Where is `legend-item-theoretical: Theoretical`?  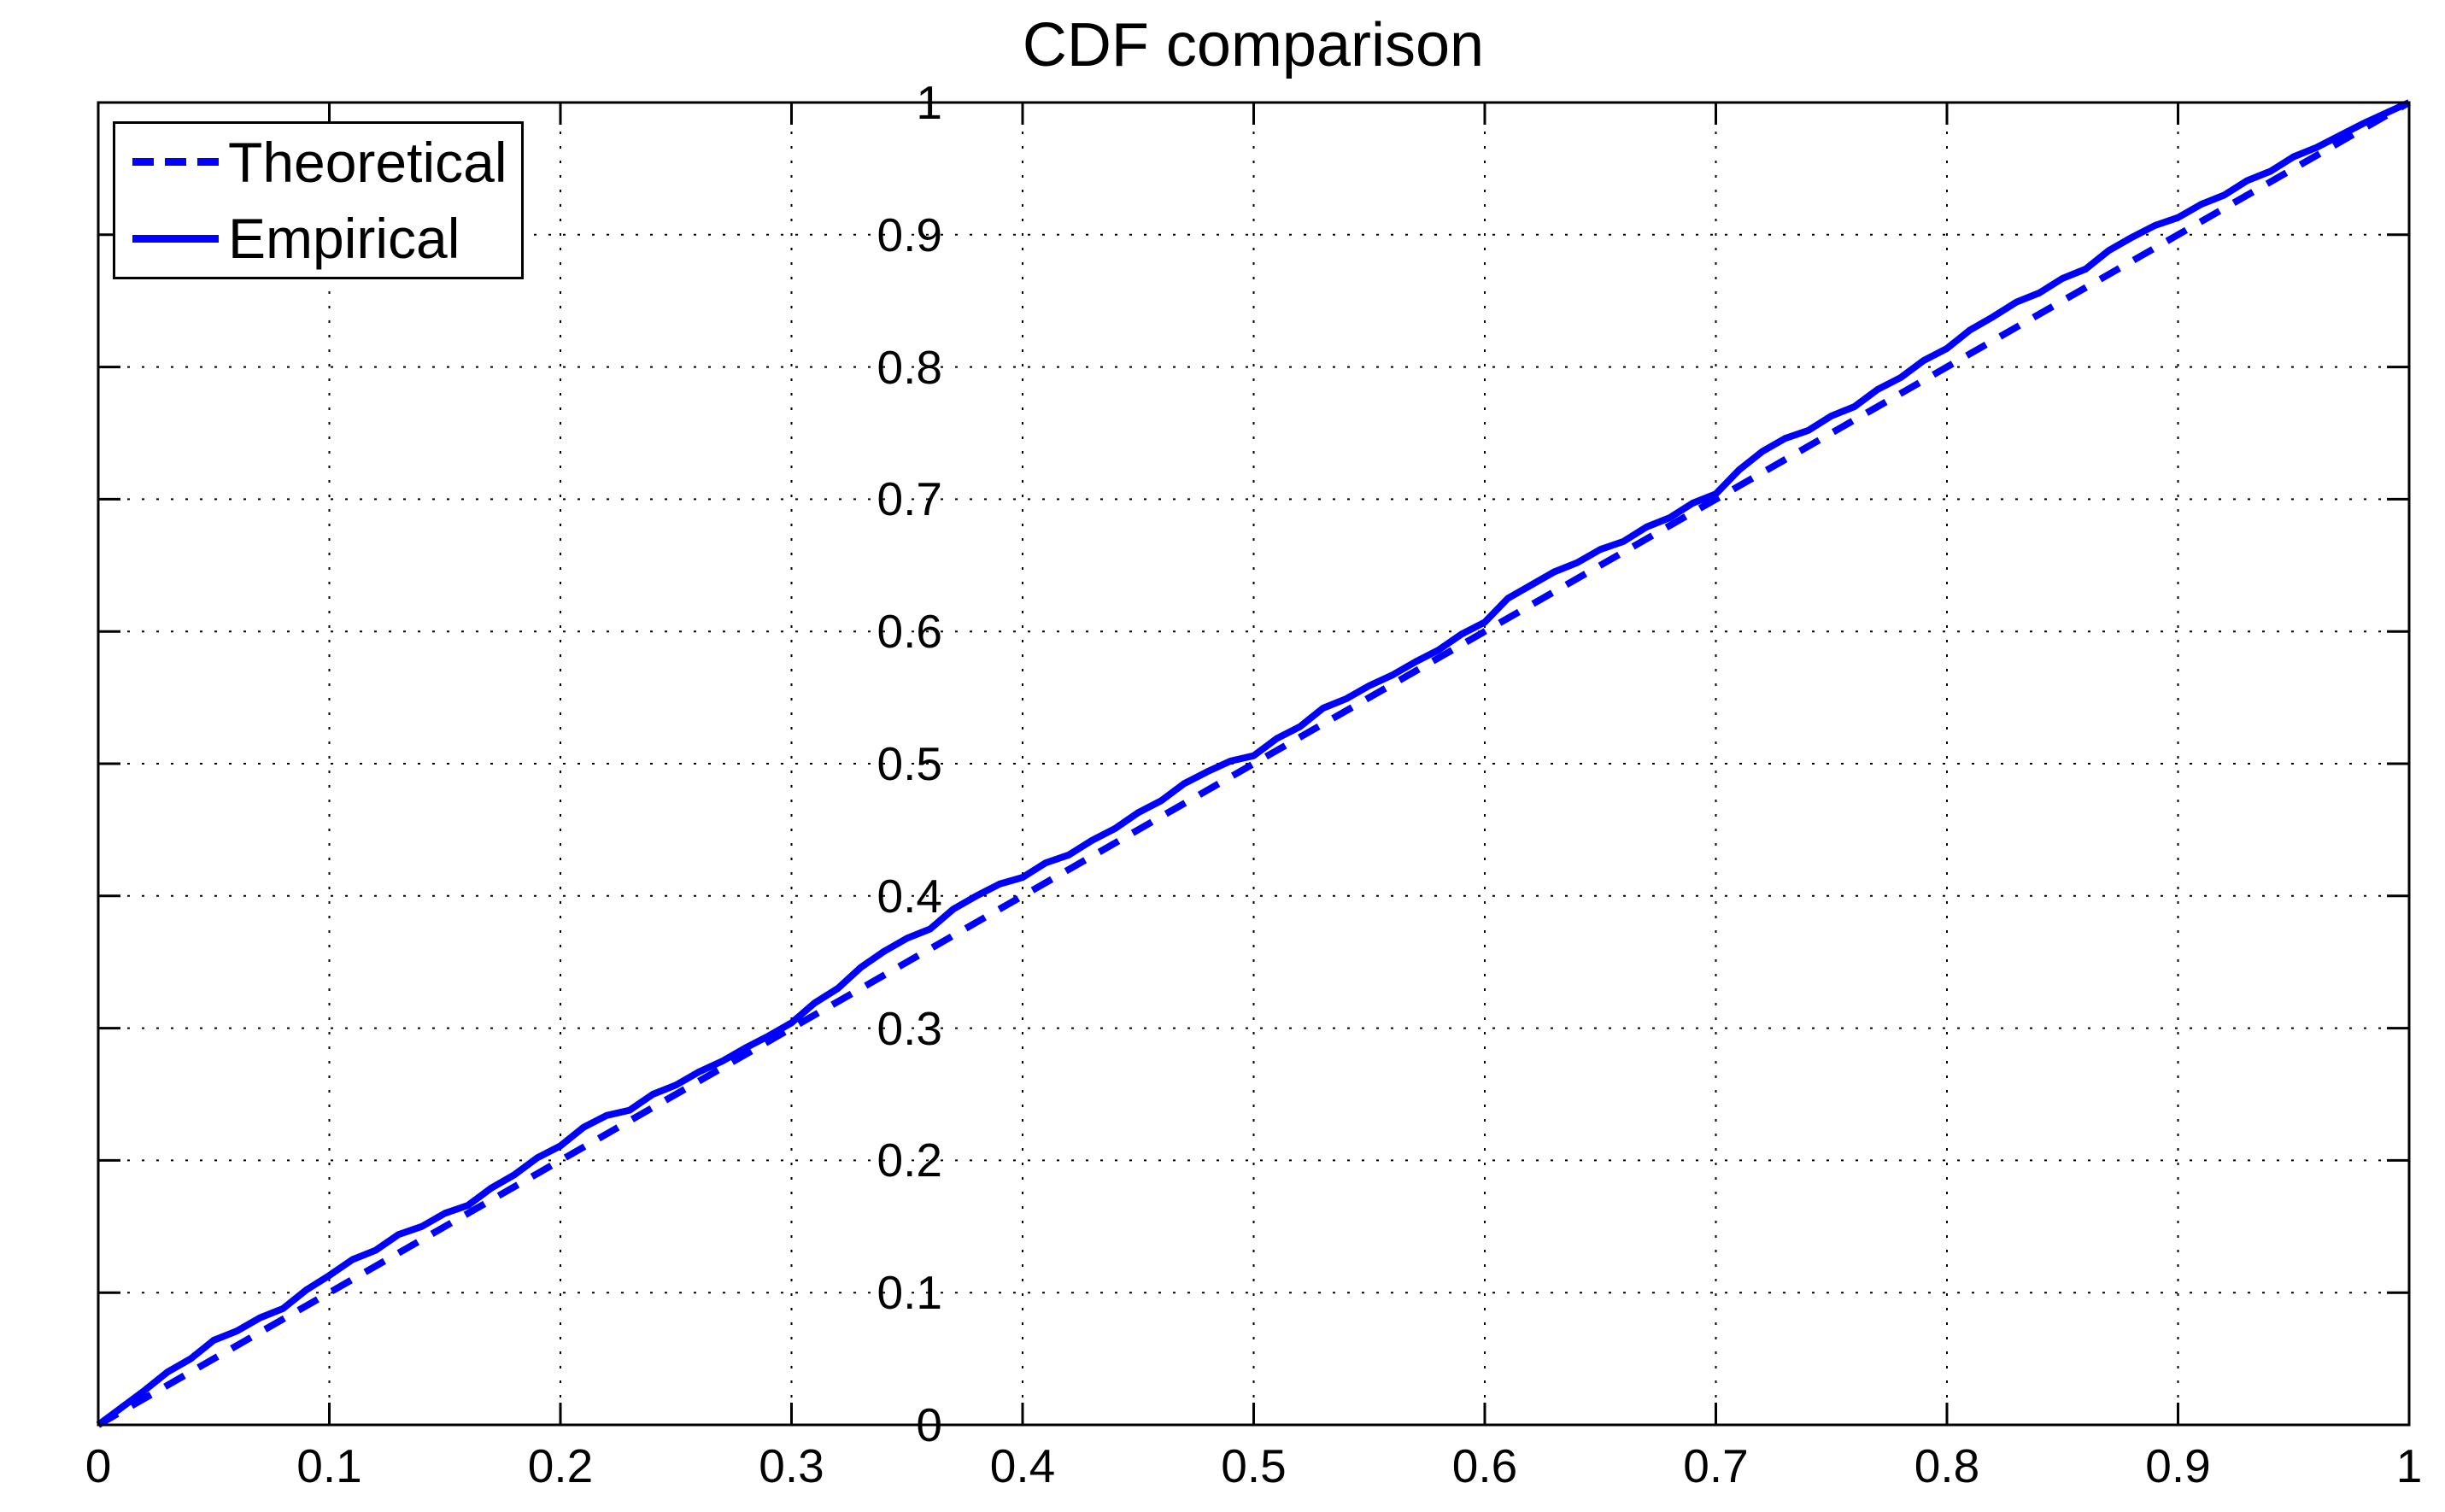
legend-item-theoretical: Theoretical is located at coordinates (318, 162).